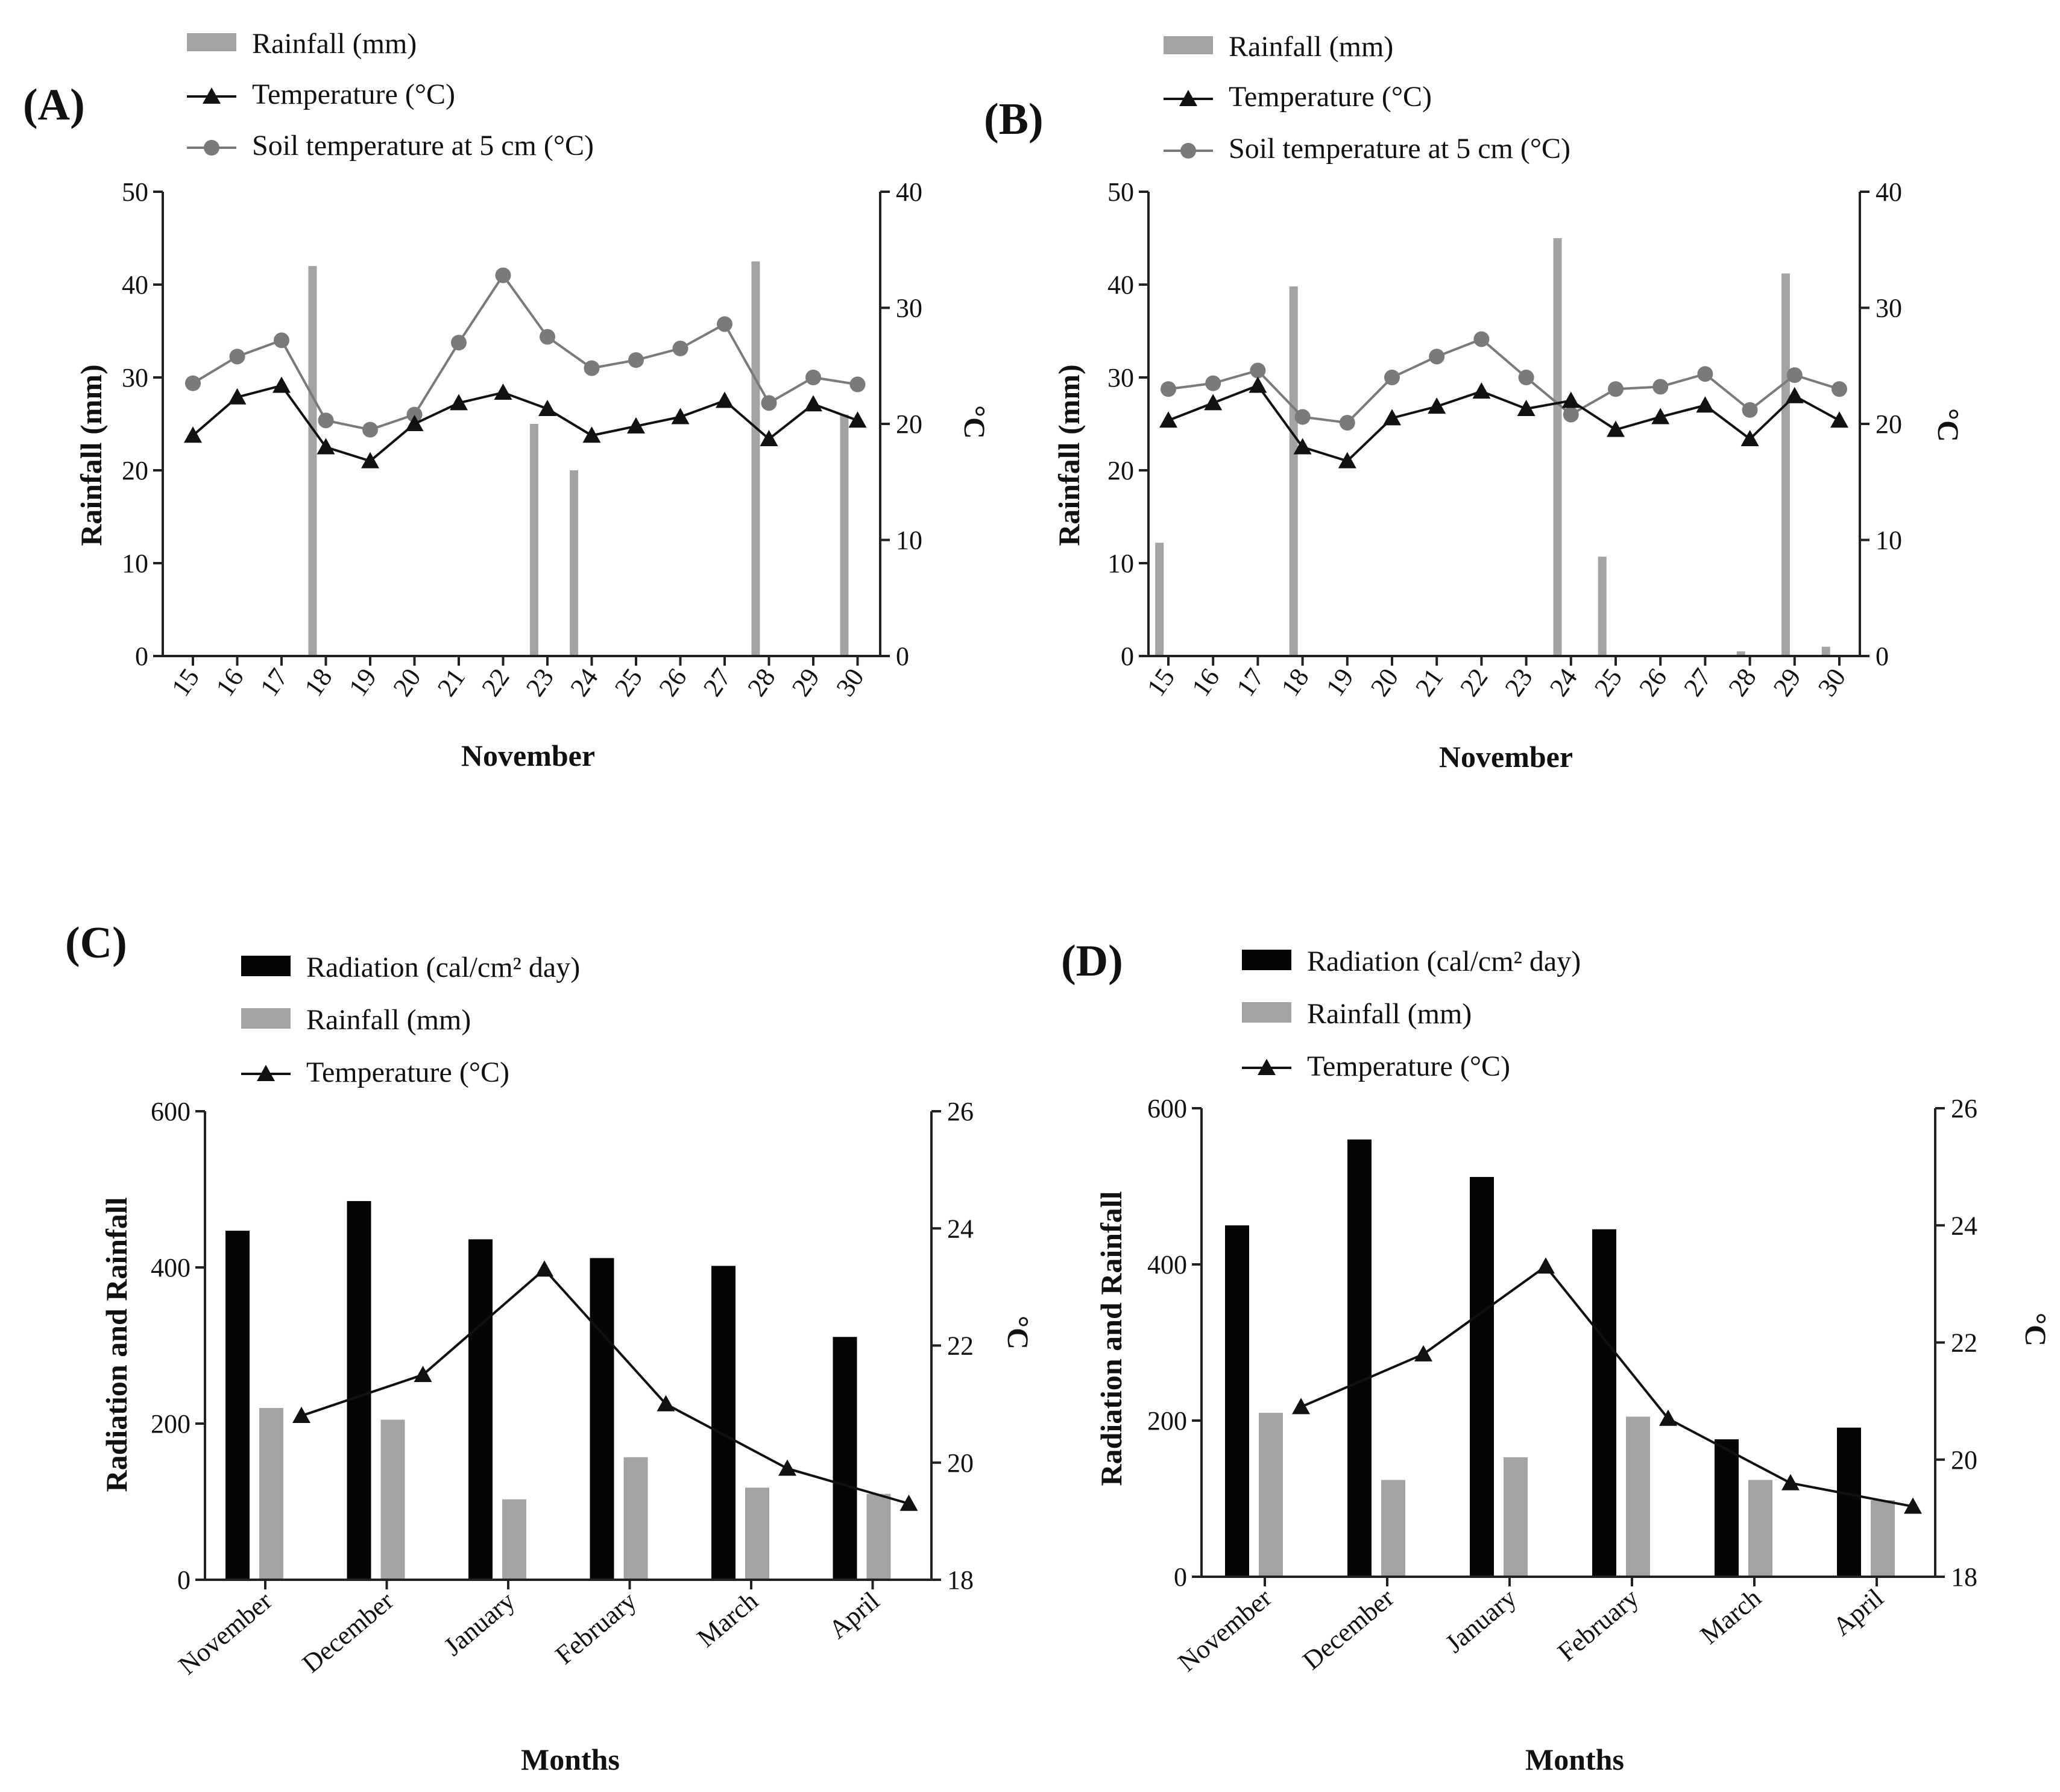  I want to click on x-tick-label: 24, so click(1563, 682).